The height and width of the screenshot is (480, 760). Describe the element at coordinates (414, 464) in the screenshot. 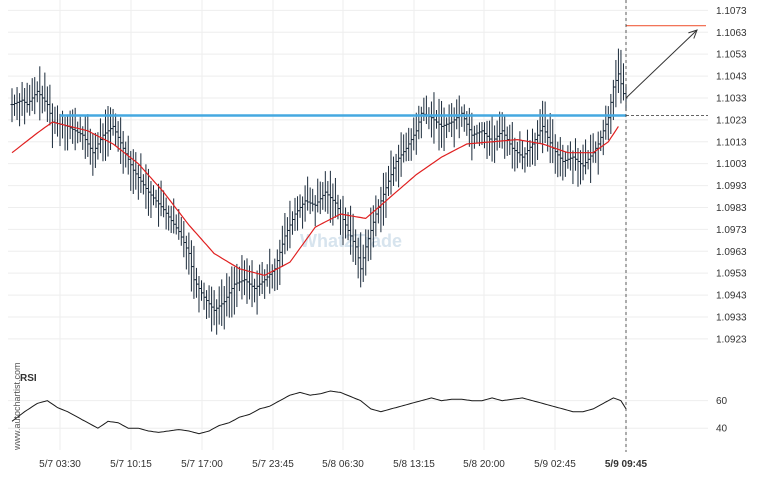

I see `time-tick-label: 5/8 13:15` at that location.